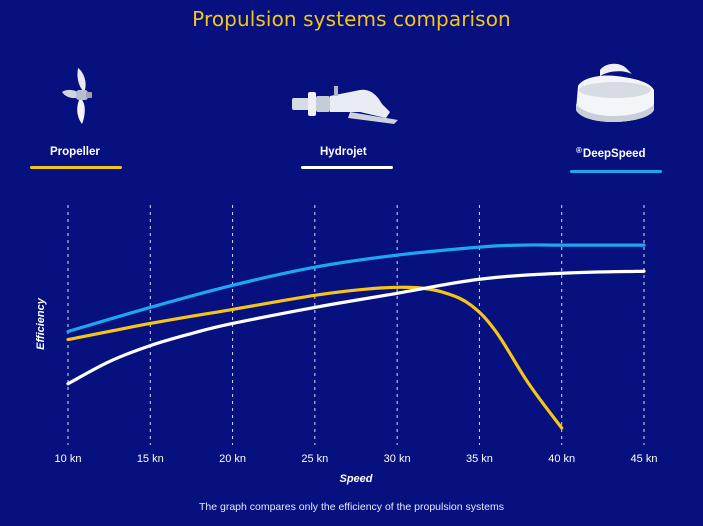 This screenshot has height=526, width=703. I want to click on series-line-deepspeed, so click(356, 288).